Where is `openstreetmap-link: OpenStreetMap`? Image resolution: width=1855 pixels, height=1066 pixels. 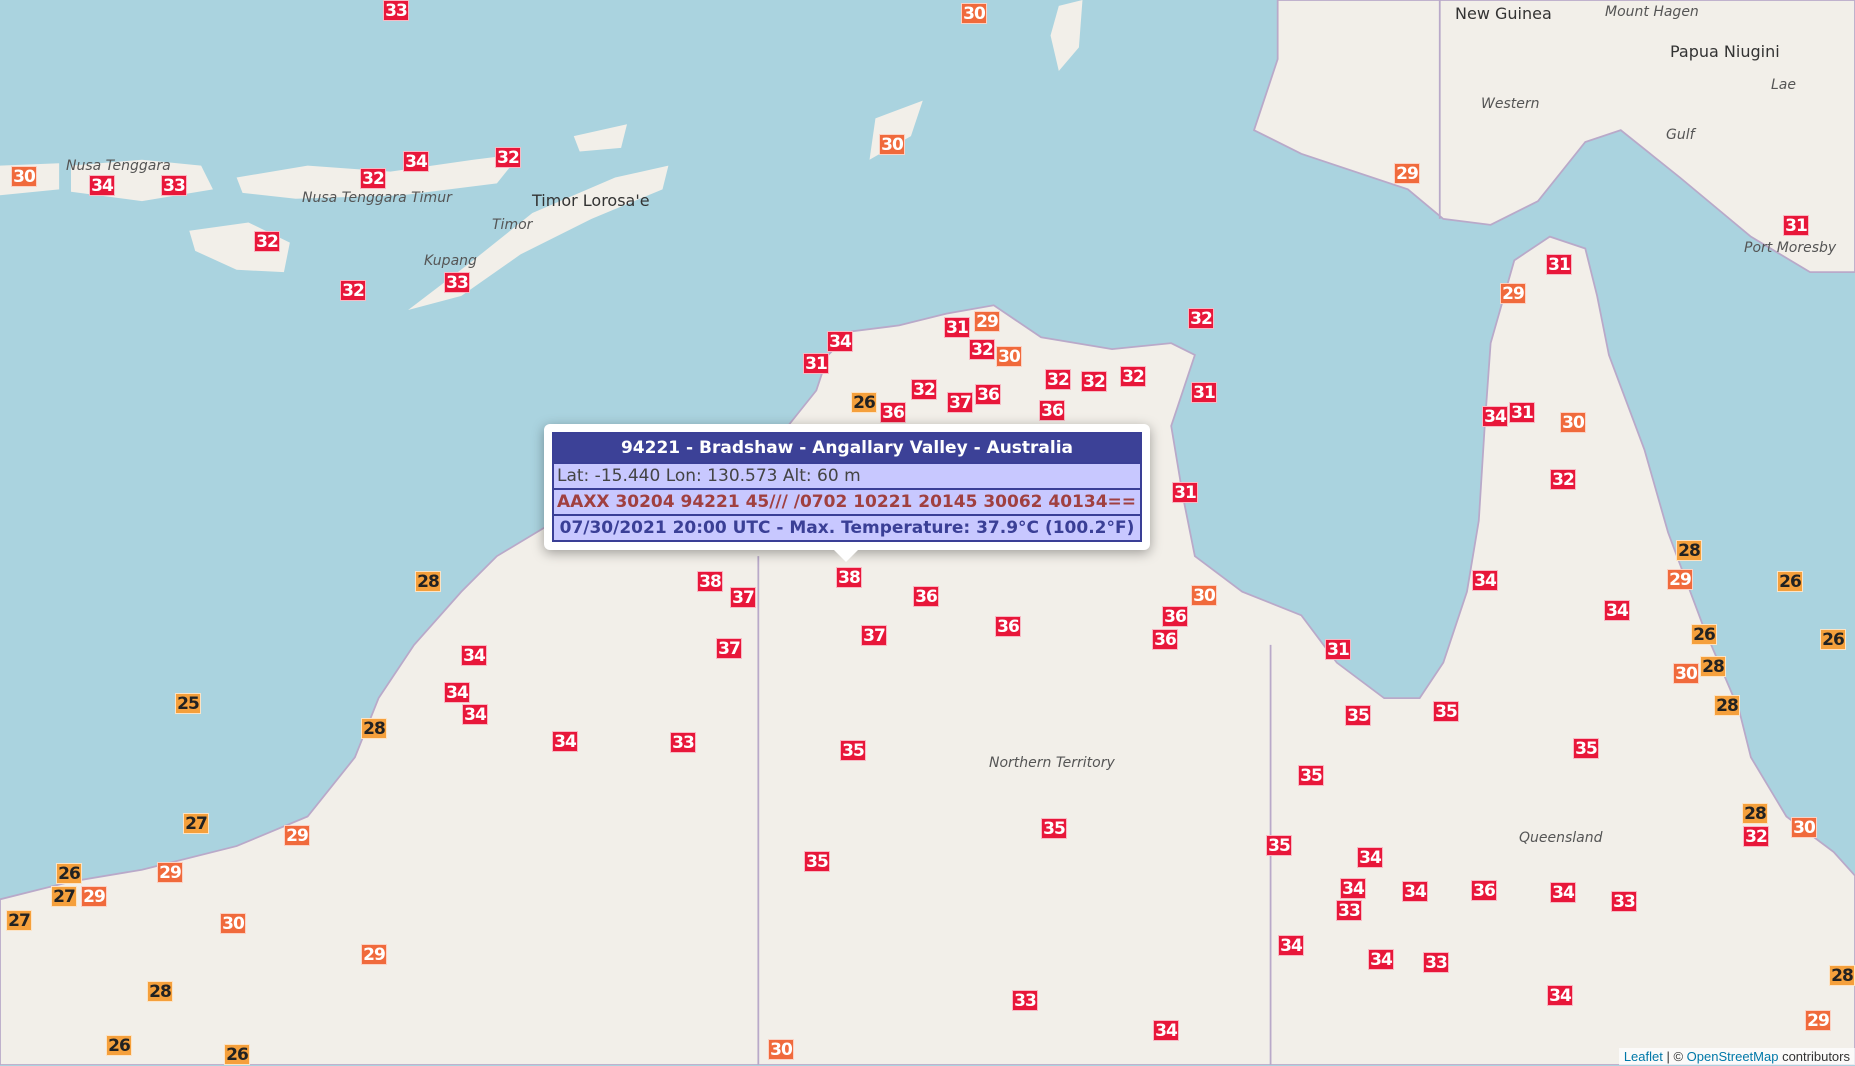
openstreetmap-link: OpenStreetMap is located at coordinates (1732, 1056).